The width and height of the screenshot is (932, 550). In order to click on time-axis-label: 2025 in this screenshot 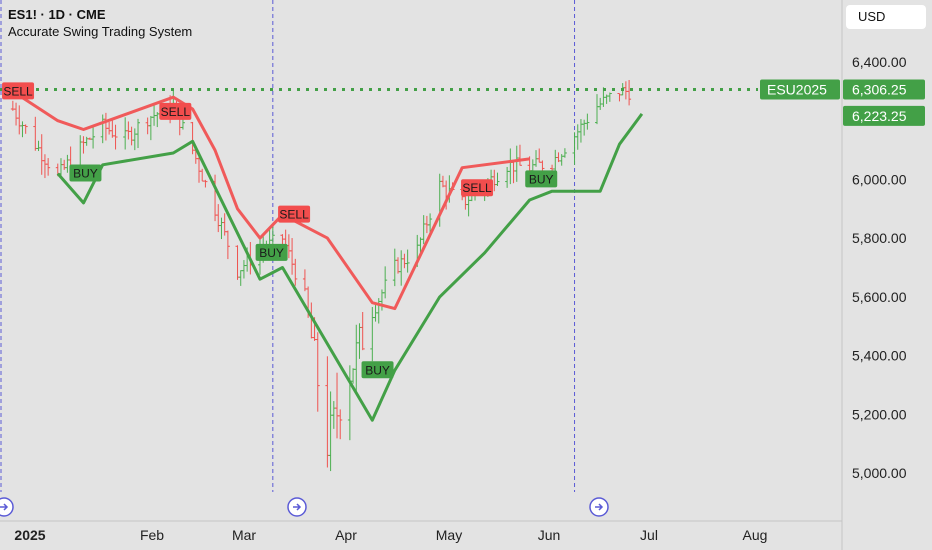, I will do `click(29, 535)`.